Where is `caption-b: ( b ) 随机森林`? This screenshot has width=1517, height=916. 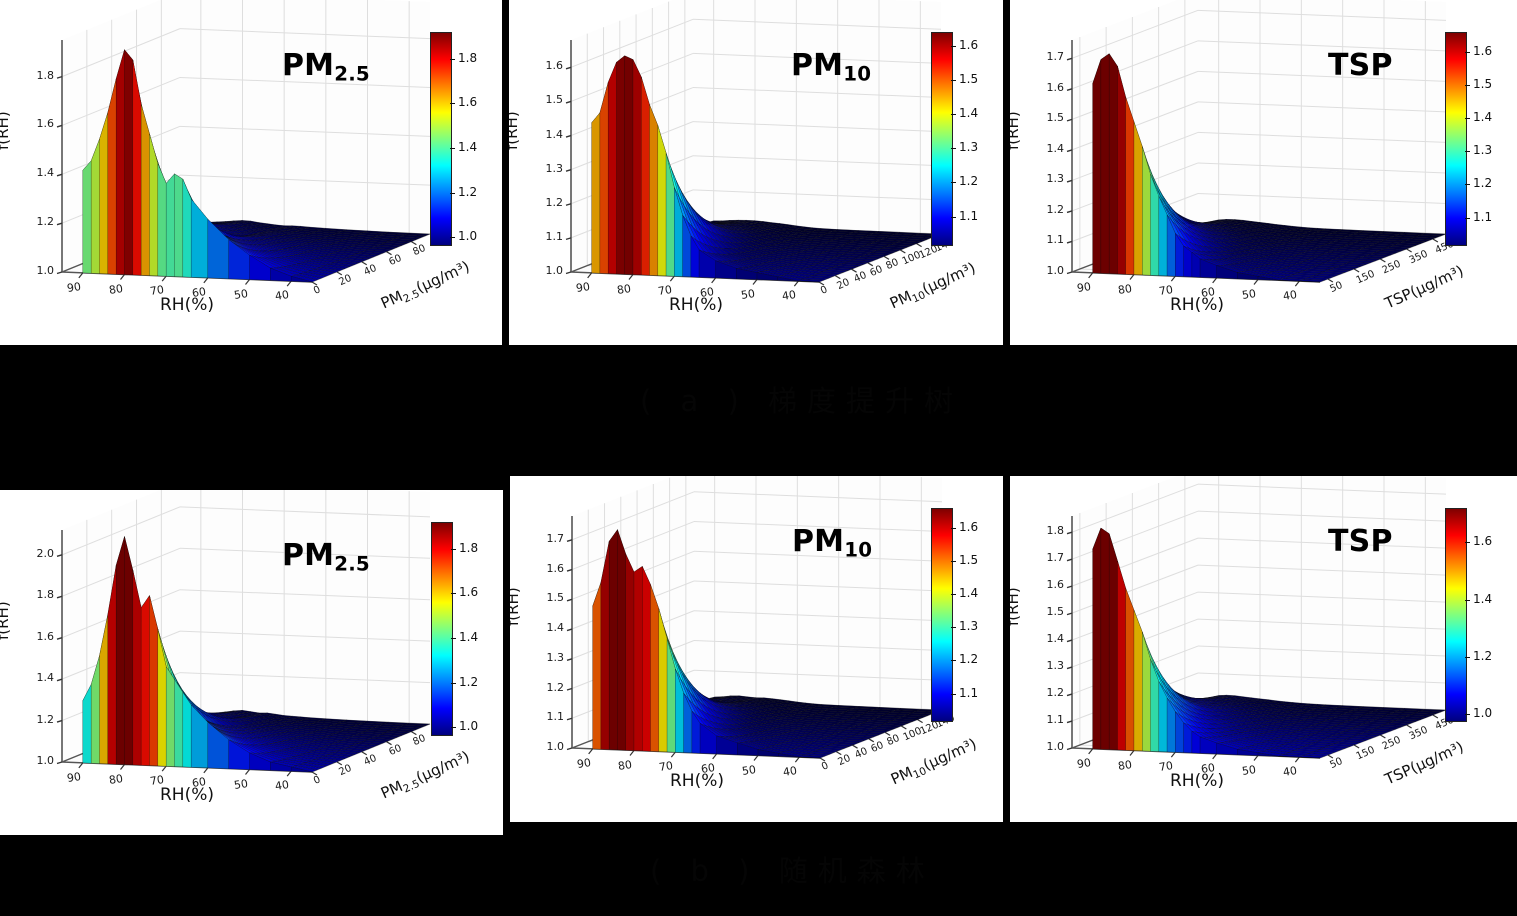
caption-b: ( b ) 随机森林 is located at coordinates (792, 871).